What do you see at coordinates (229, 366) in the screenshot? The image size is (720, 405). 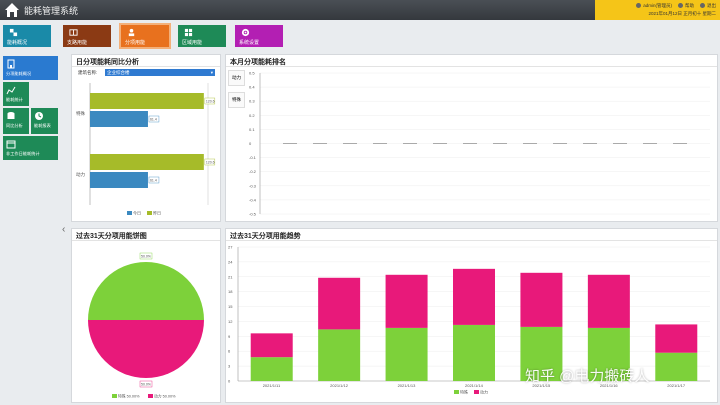 I see `y-tick-label: 3` at bounding box center [229, 366].